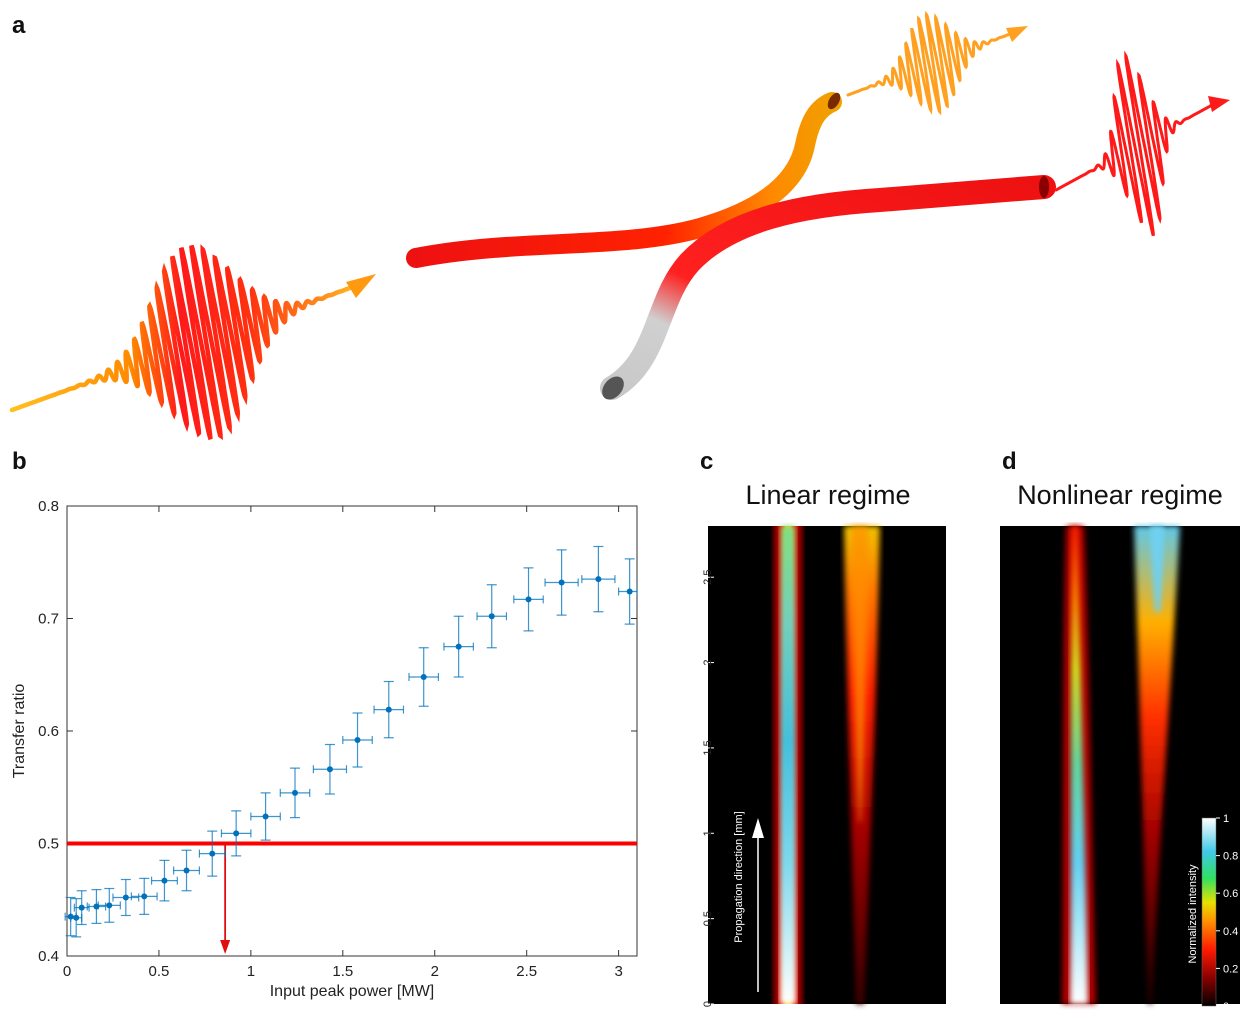  Describe the element at coordinates (361, 286) in the screenshot. I see `input-pulse-arrowhead` at that location.